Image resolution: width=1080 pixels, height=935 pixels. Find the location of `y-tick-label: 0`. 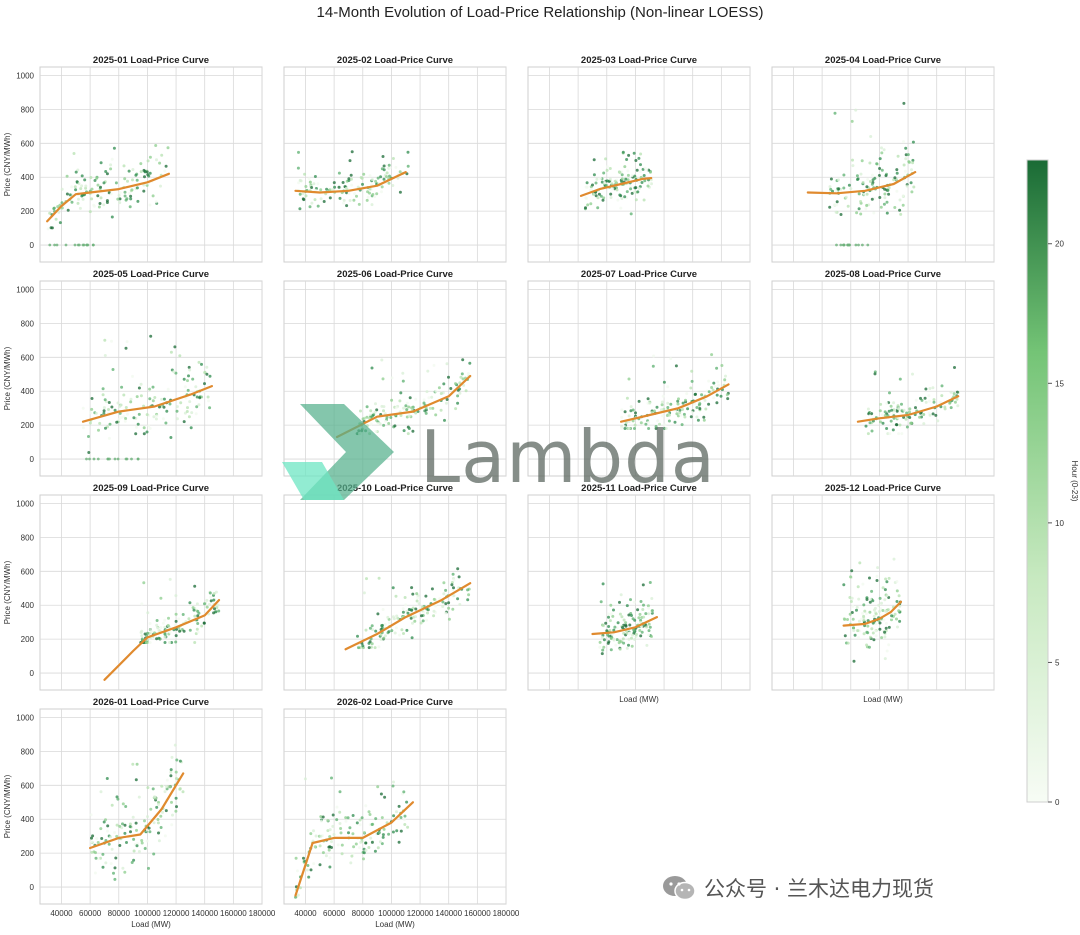

y-tick-label: 0 is located at coordinates (32, 887).